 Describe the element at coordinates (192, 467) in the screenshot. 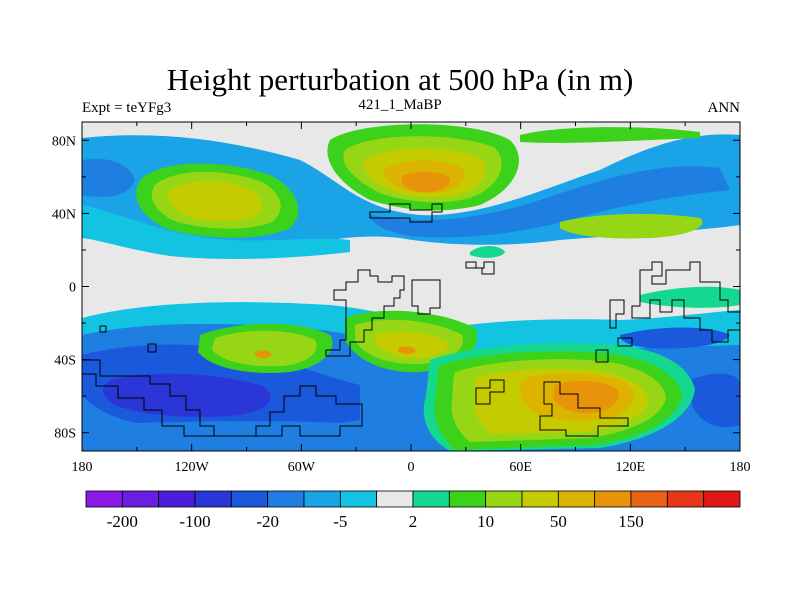

I see `x-tick-label: 120W` at that location.